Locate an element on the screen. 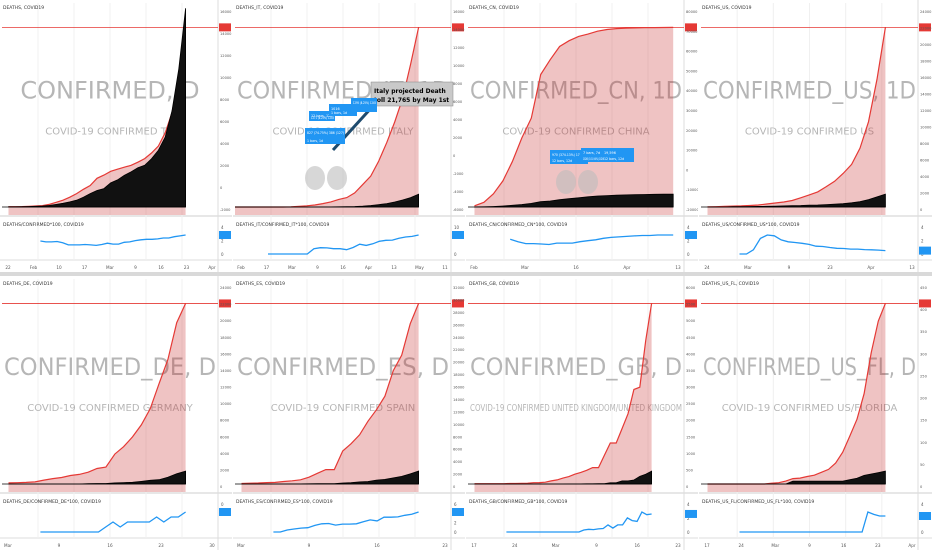  main-pane-label: DEATHS_ES, COVID19 is located at coordinates (260, 284).